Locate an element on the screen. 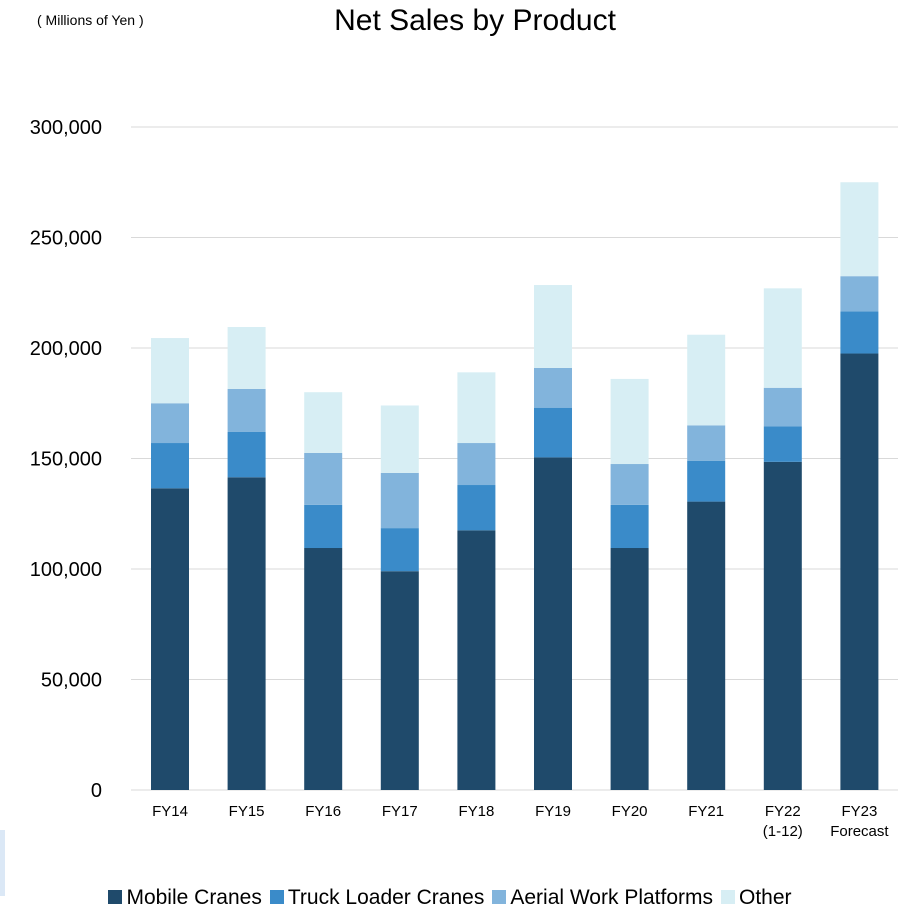  decorative-accent-bar is located at coordinates (2, 863).